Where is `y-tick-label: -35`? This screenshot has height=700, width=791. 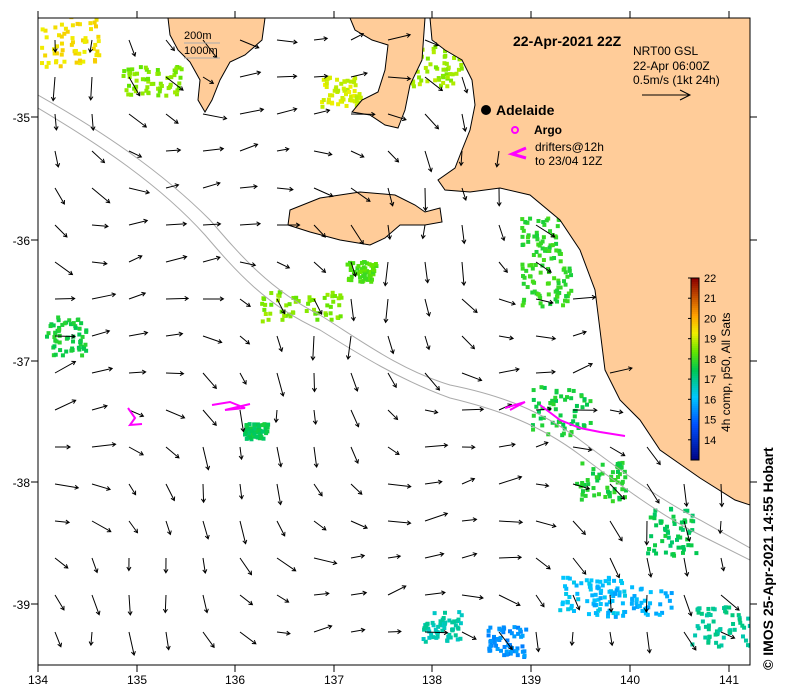
y-tick-label: -35 is located at coordinates (22, 118).